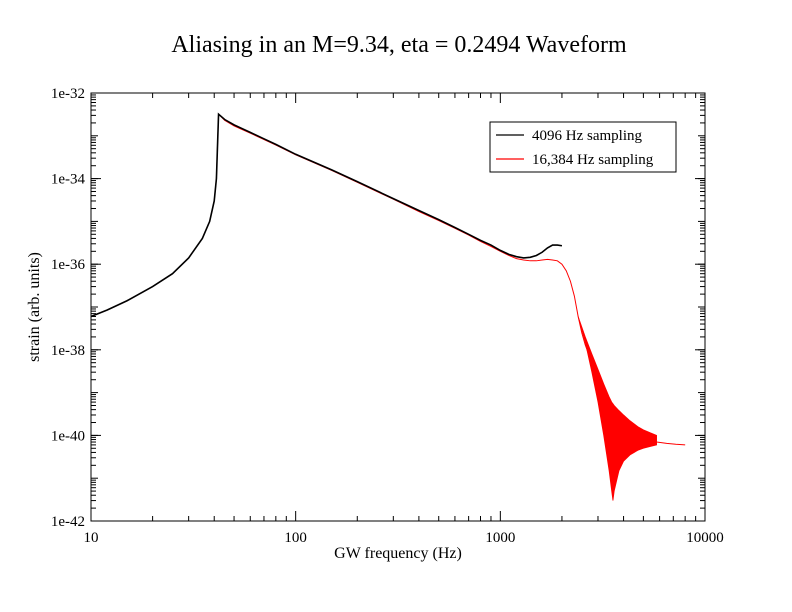 Image resolution: width=792 pixels, height=612 pixels. What do you see at coordinates (68, 94) in the screenshot?
I see `y-tick-label: 1e-32` at bounding box center [68, 94].